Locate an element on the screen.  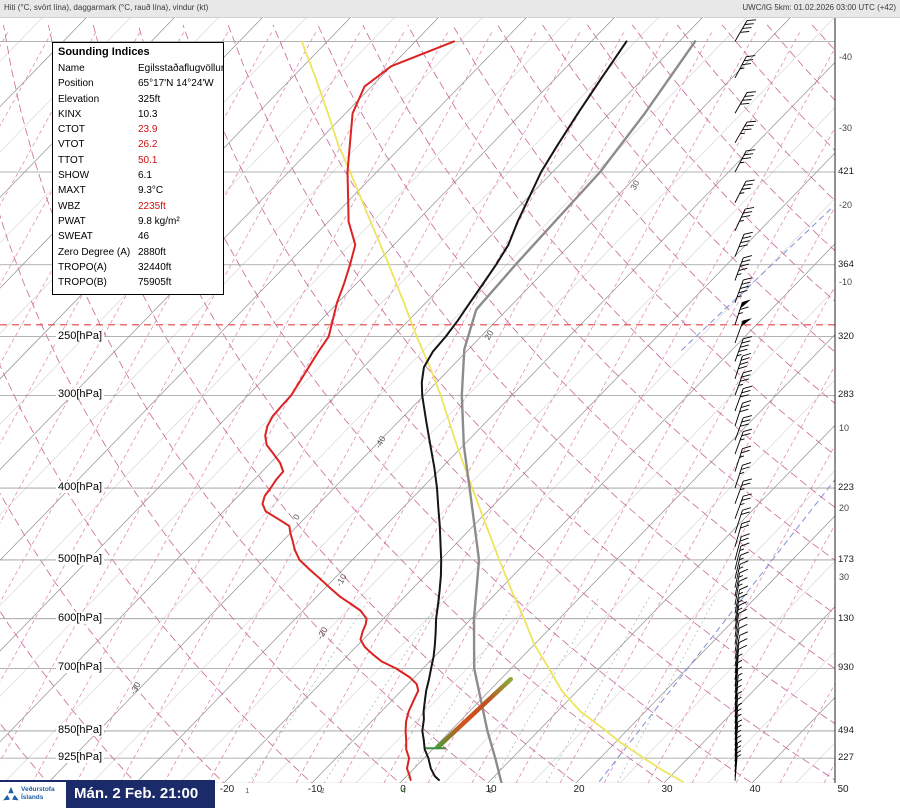
index-label: SHOW is located at coordinates (74, 176).